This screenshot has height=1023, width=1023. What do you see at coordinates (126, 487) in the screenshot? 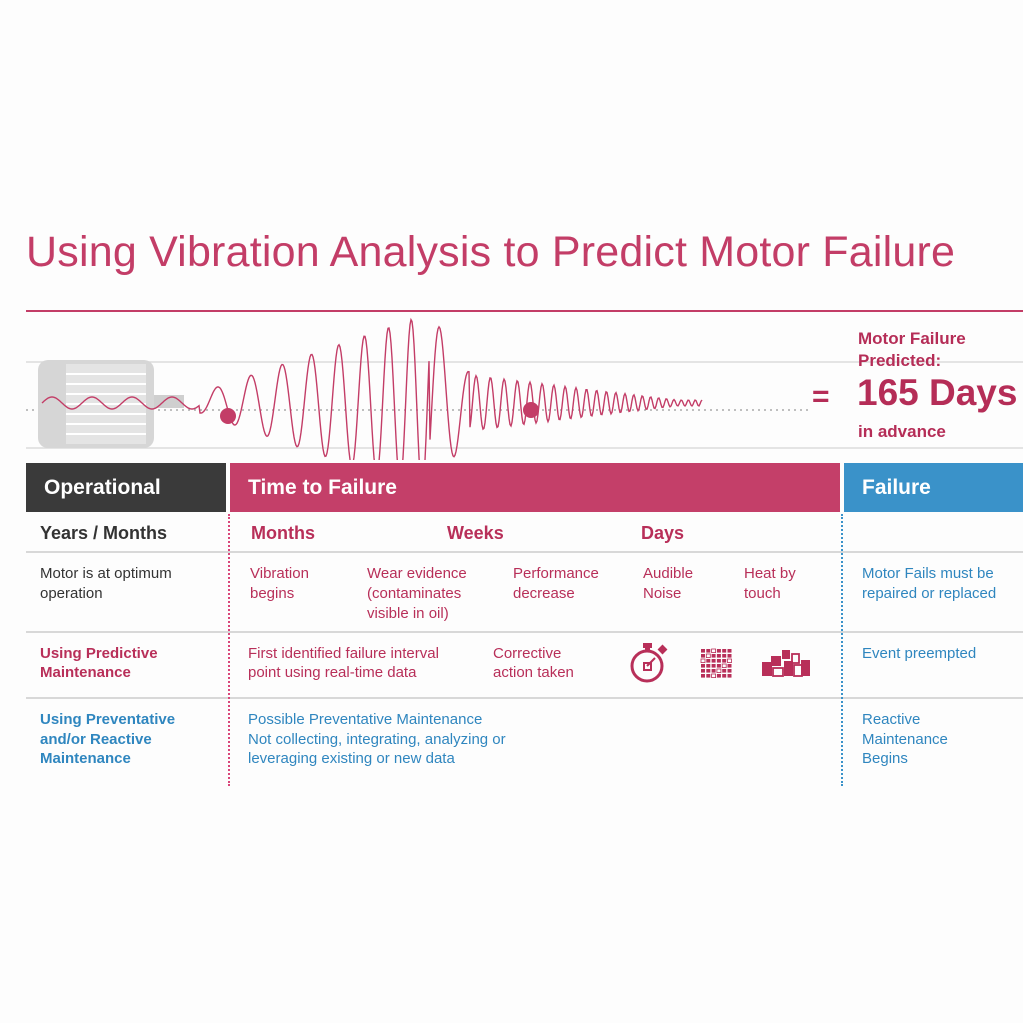
I see `header-operational: Operational` at bounding box center [126, 487].